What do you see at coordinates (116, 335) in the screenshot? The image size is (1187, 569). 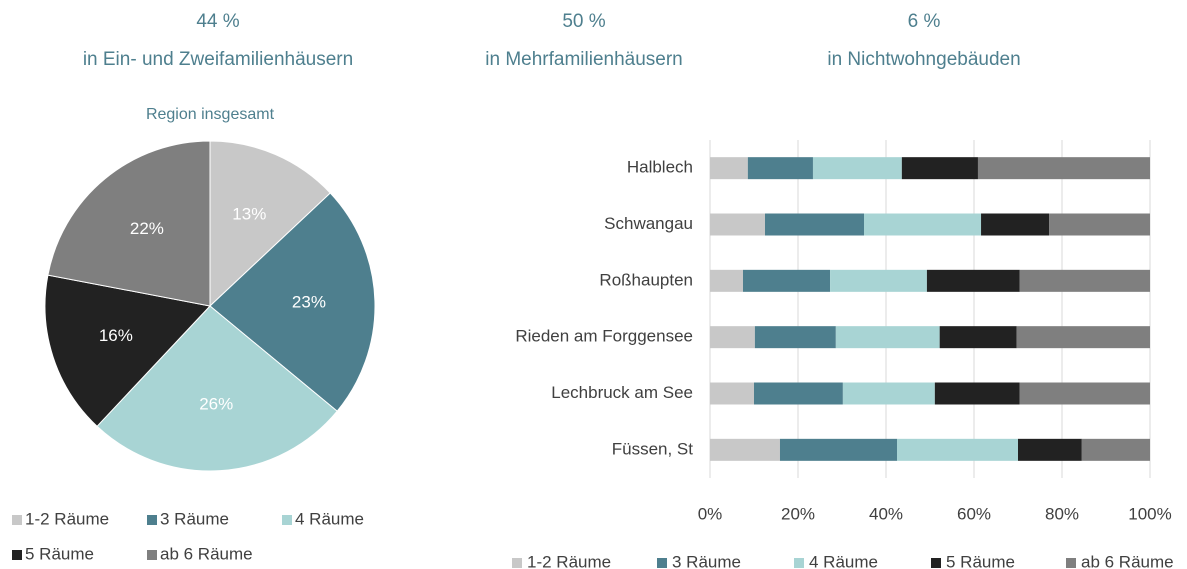 I see `data-label: 16%` at bounding box center [116, 335].